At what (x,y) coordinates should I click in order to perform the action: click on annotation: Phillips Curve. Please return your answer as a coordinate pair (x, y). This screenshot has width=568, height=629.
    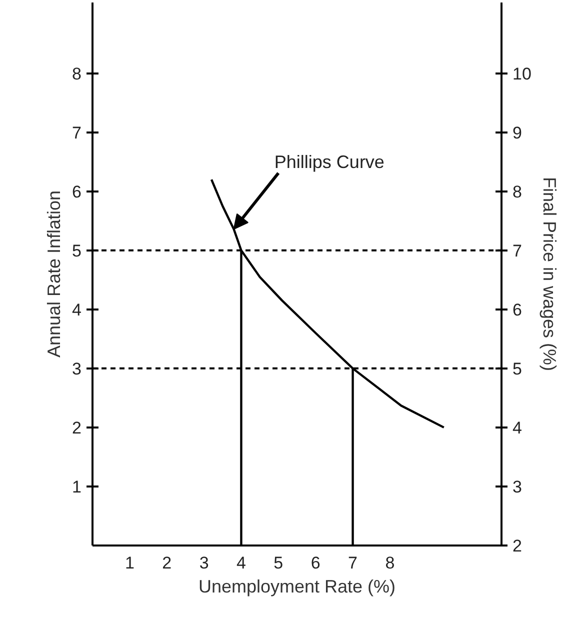
    Looking at the image, I should click on (329, 162).